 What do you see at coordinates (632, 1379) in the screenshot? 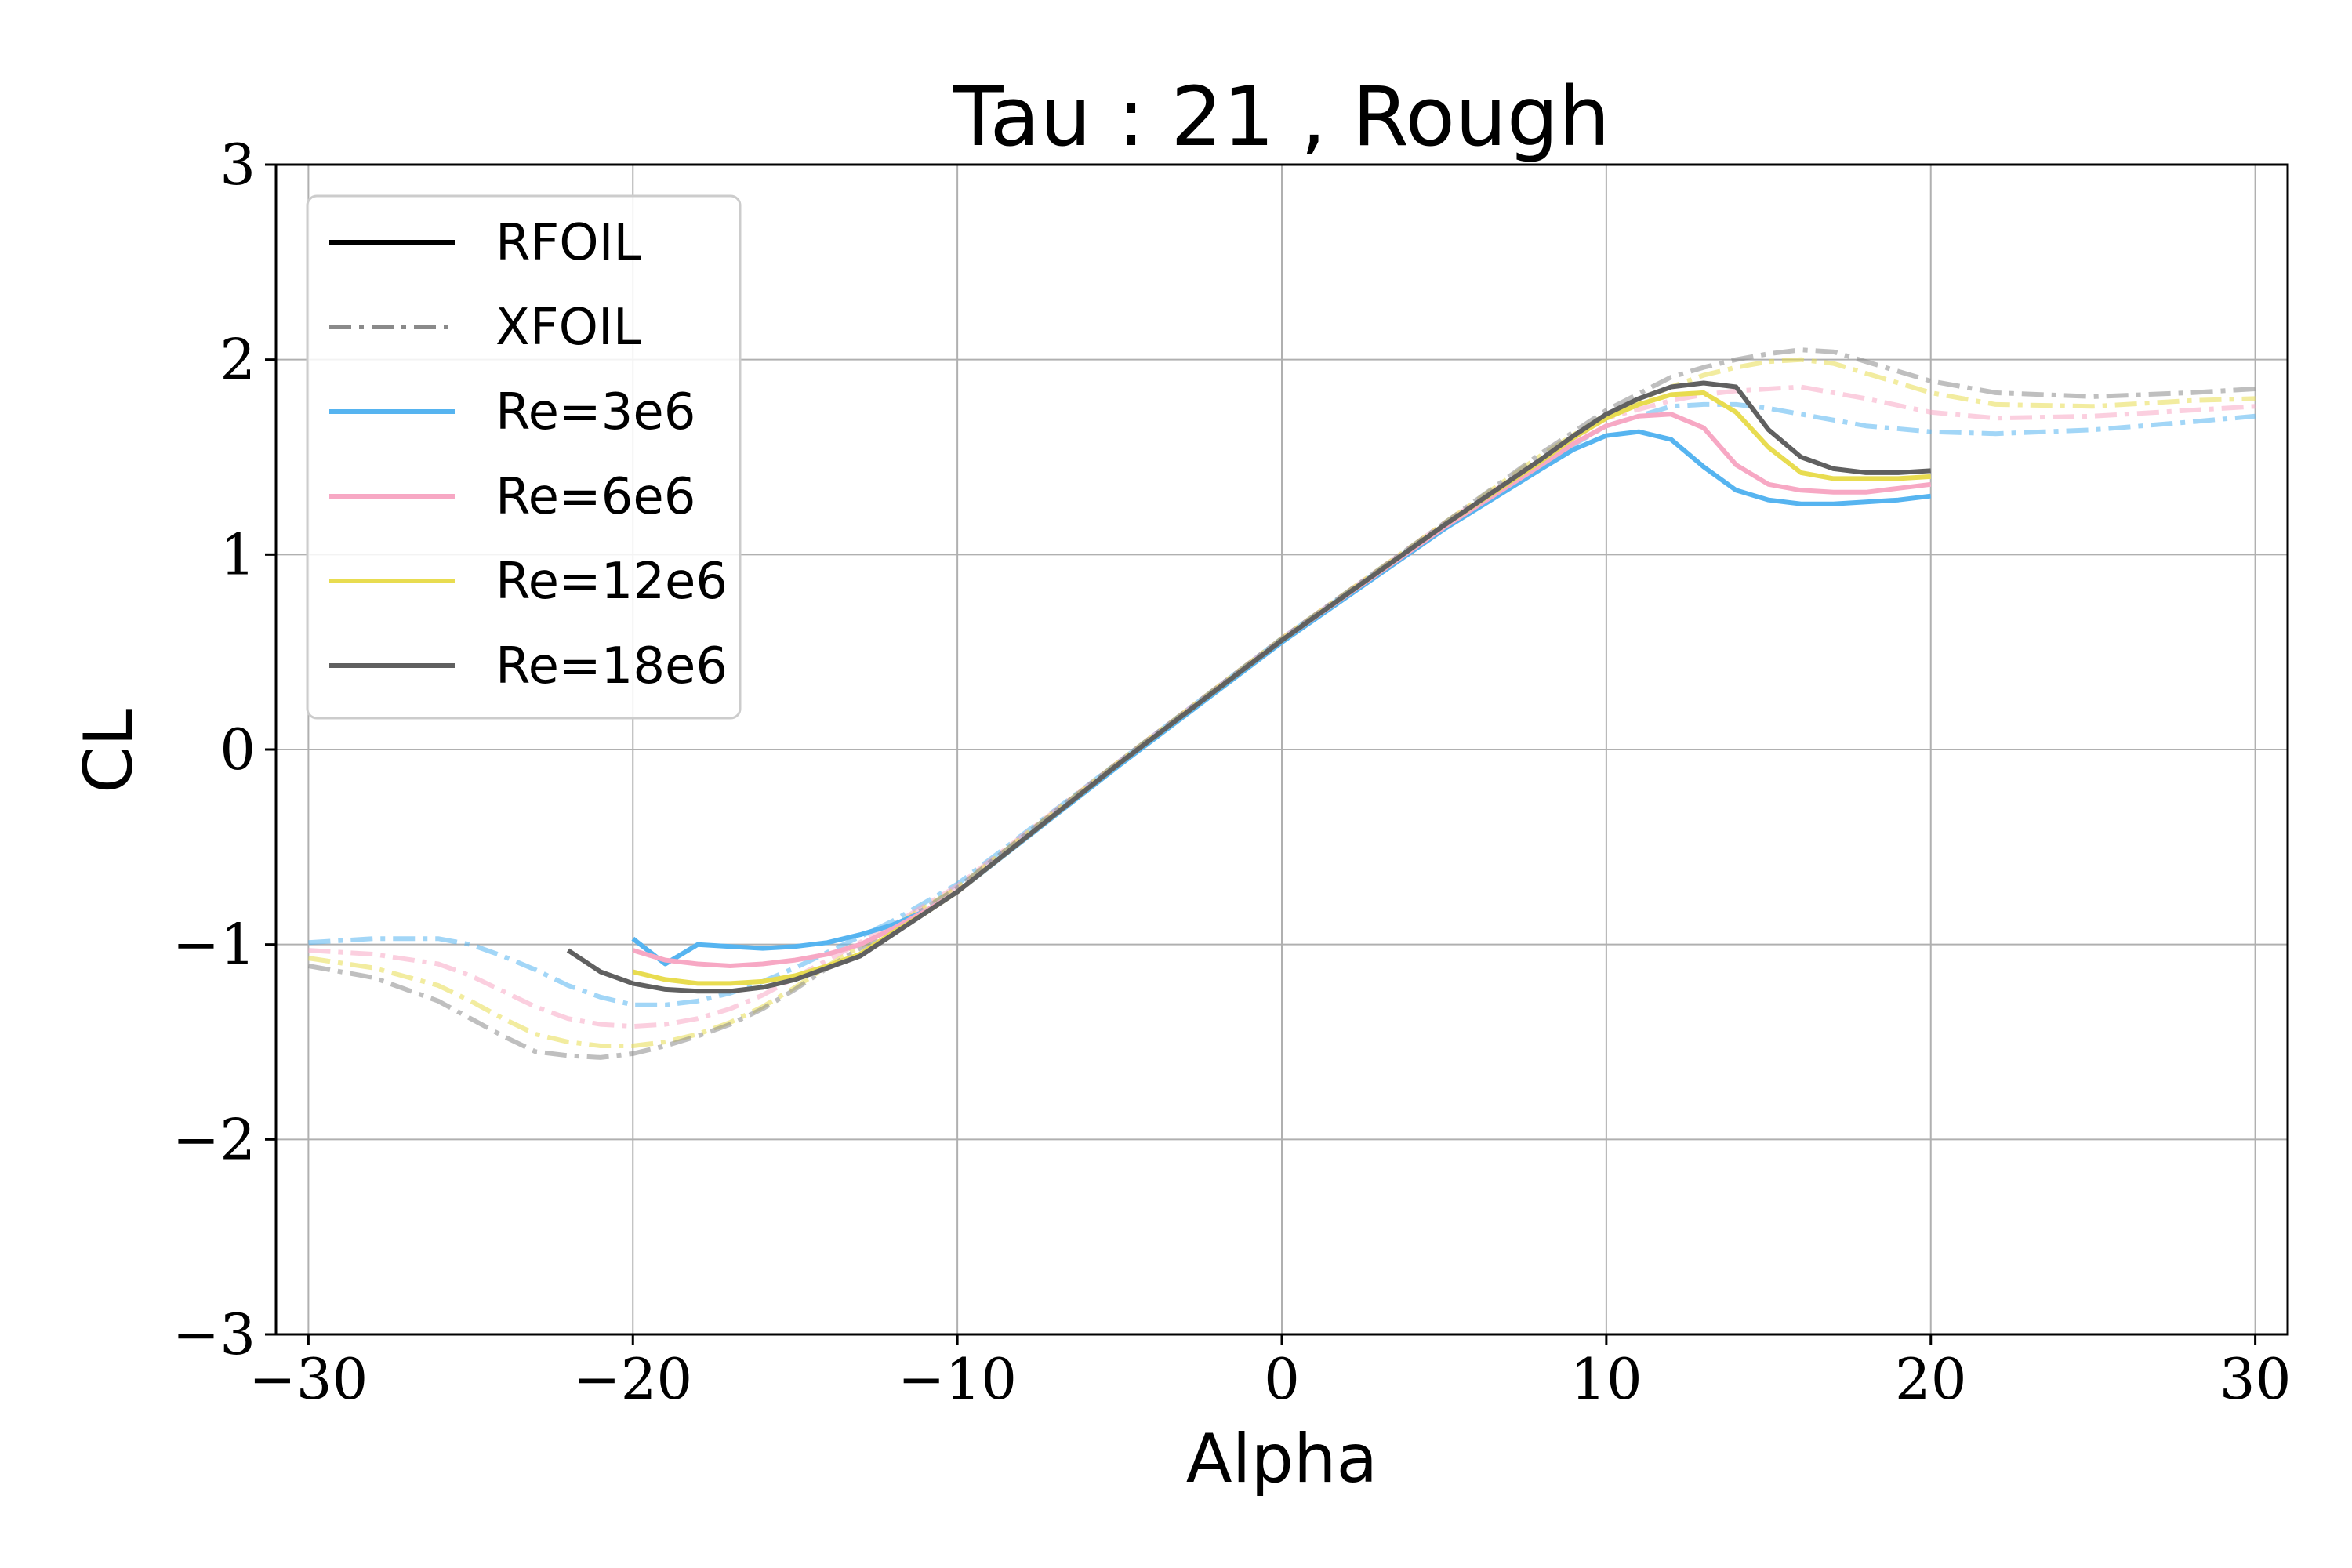
I see `x-tick-label: −20` at bounding box center [632, 1379].